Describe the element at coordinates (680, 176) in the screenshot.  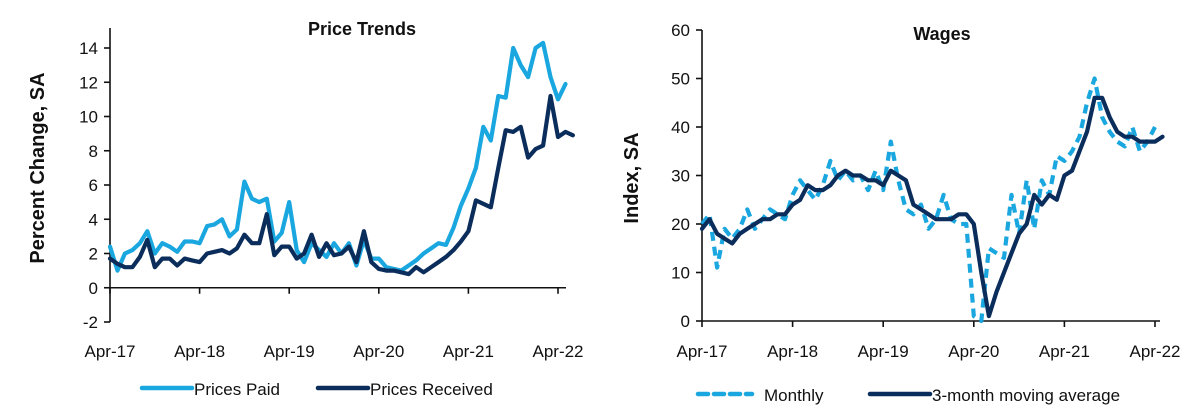
I see `y-tick-label: 30` at that location.